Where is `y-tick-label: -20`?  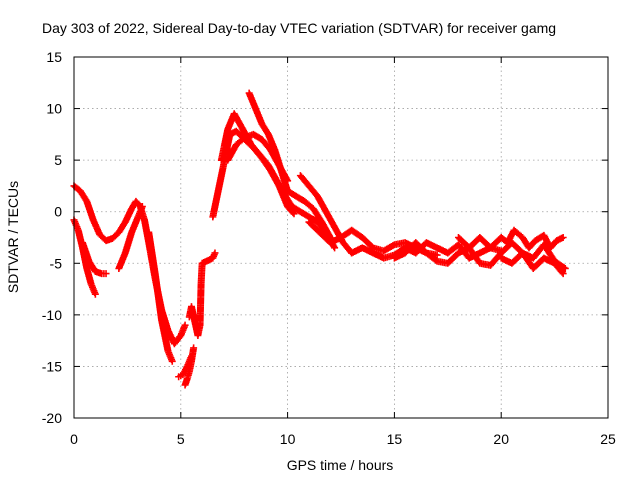 y-tick-label: -20 is located at coordinates (52, 418).